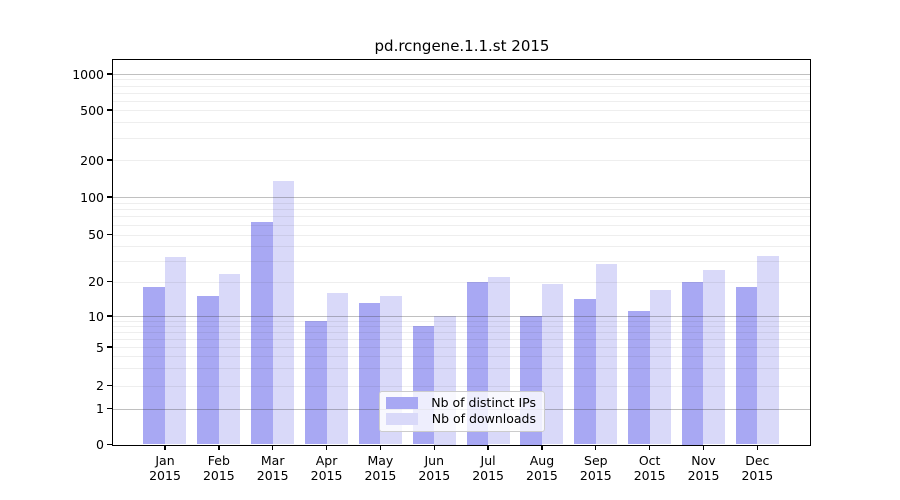 Image resolution: width=900 pixels, height=500 pixels. I want to click on x-tick-label: Nov 2015, so click(704, 468).